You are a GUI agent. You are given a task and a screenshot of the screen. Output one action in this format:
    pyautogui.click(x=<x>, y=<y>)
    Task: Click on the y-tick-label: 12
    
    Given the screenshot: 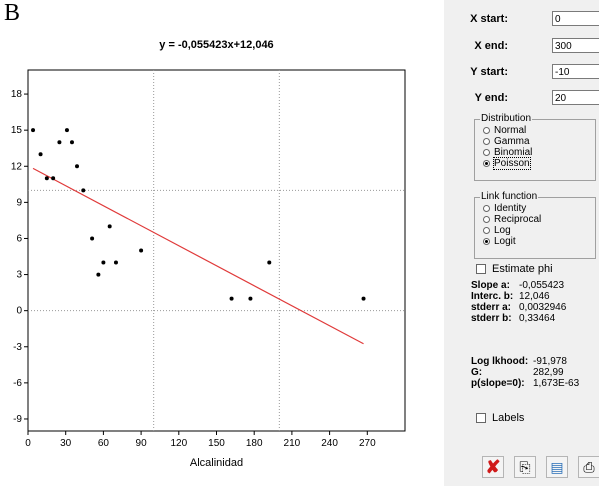 What is the action you would take?
    pyautogui.click(x=17, y=166)
    